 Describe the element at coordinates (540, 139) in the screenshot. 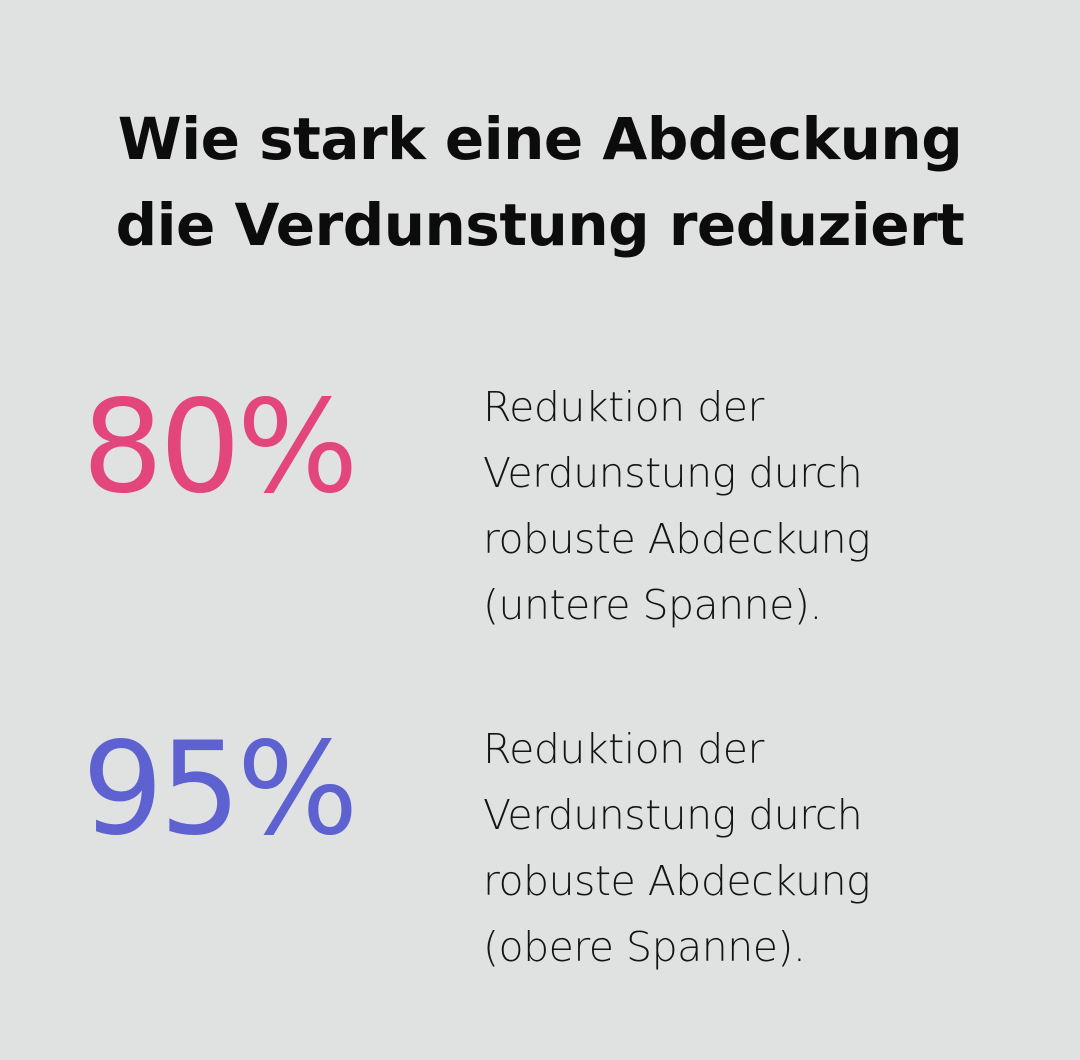

I see `title-line-1: Wie stark eine Abdeckung` at that location.